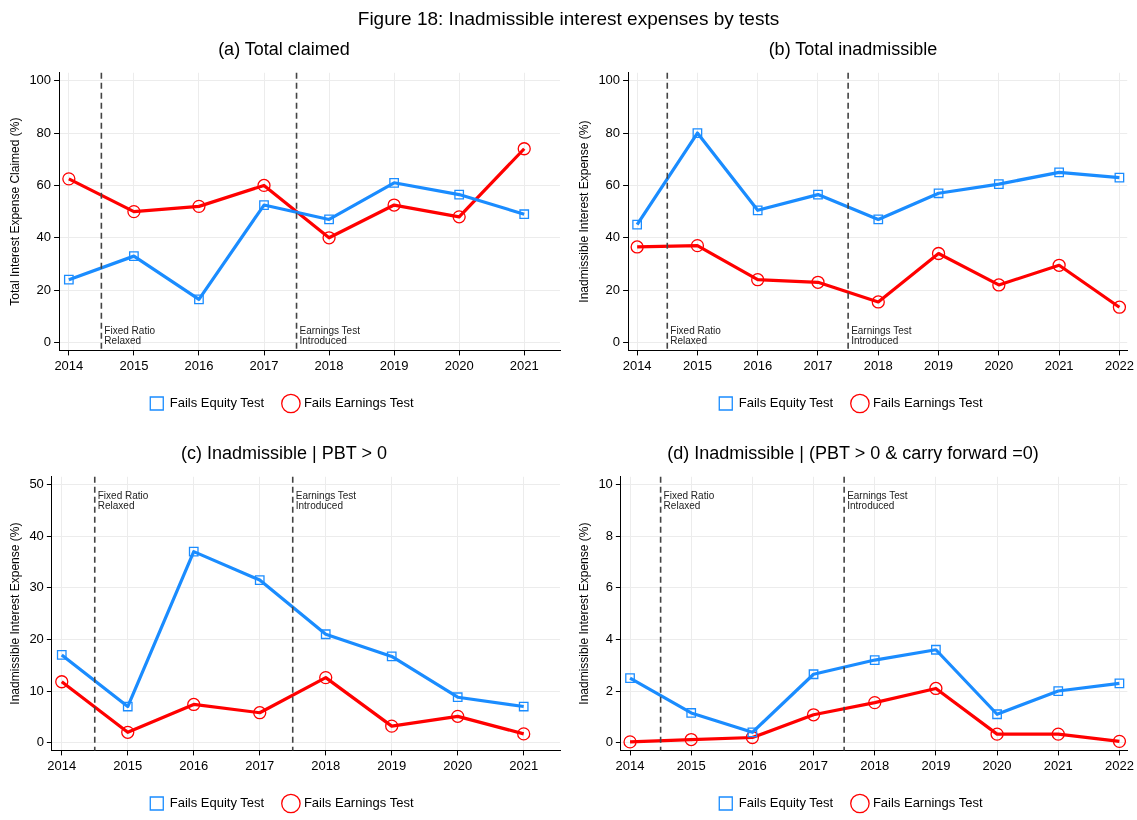  I want to click on y-tick-label: 100, so click(40, 80).